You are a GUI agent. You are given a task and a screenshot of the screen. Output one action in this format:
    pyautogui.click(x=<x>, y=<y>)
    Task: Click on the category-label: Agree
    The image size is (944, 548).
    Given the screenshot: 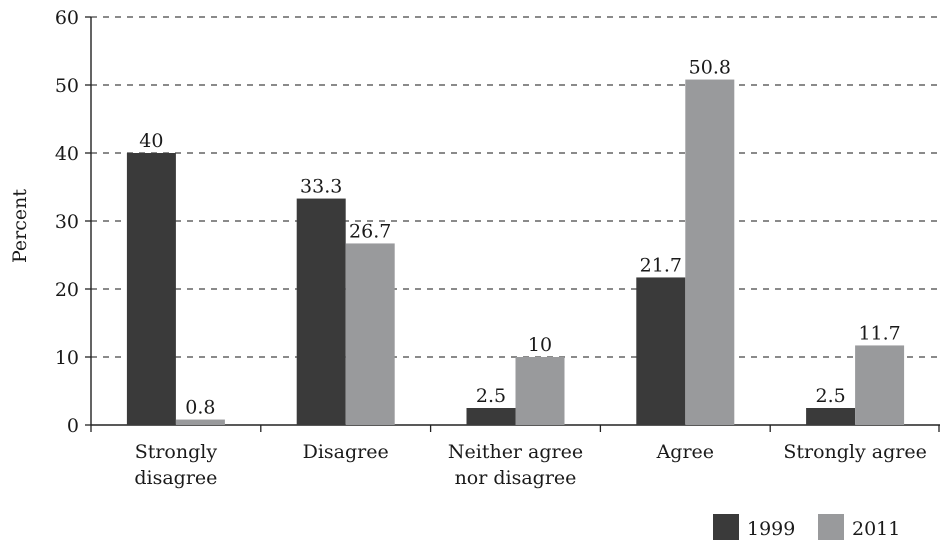 What is the action you would take?
    pyautogui.click(x=685, y=452)
    